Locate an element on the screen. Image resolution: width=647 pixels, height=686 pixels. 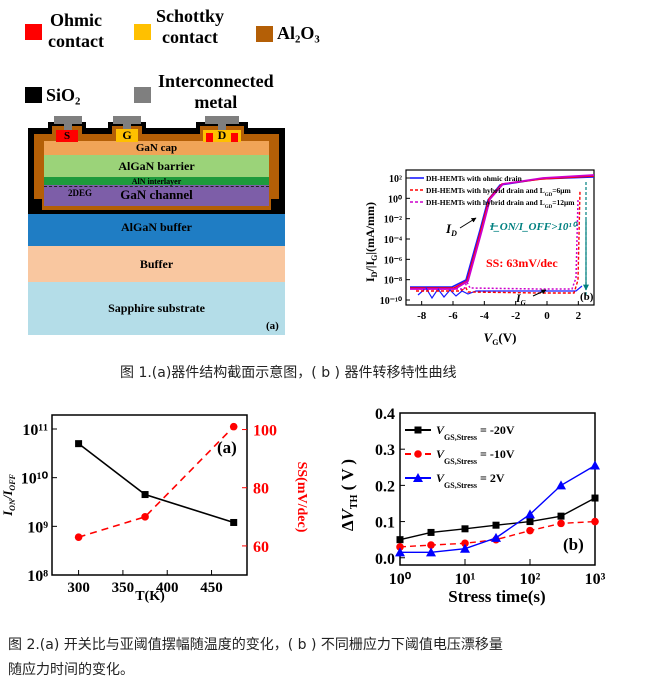
fig2b-legend-text: VGS,Stress = -10V is located at coordinates (475, 456).